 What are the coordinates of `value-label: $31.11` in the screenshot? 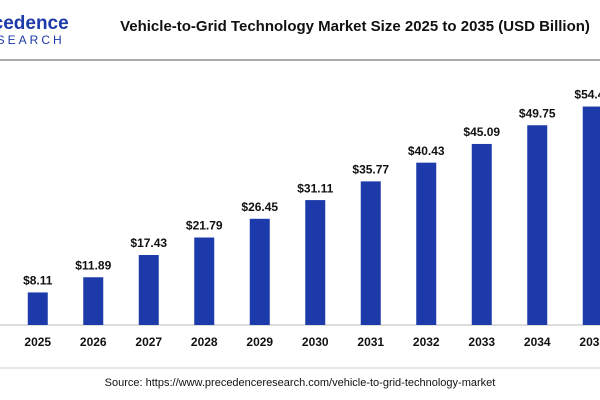 It's located at (315, 188).